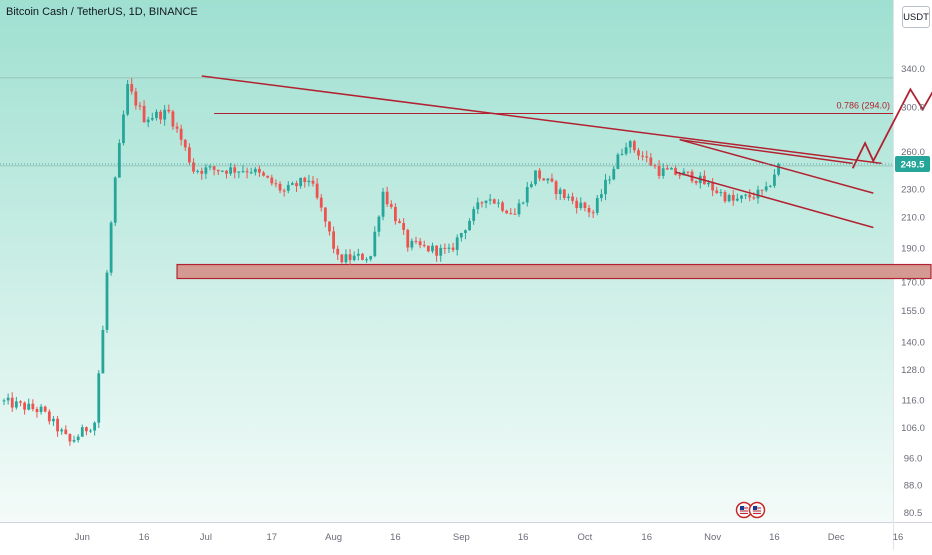 The height and width of the screenshot is (555, 932). What do you see at coordinates (913, 513) in the screenshot?
I see `price-tick-label: 80.5` at bounding box center [913, 513].